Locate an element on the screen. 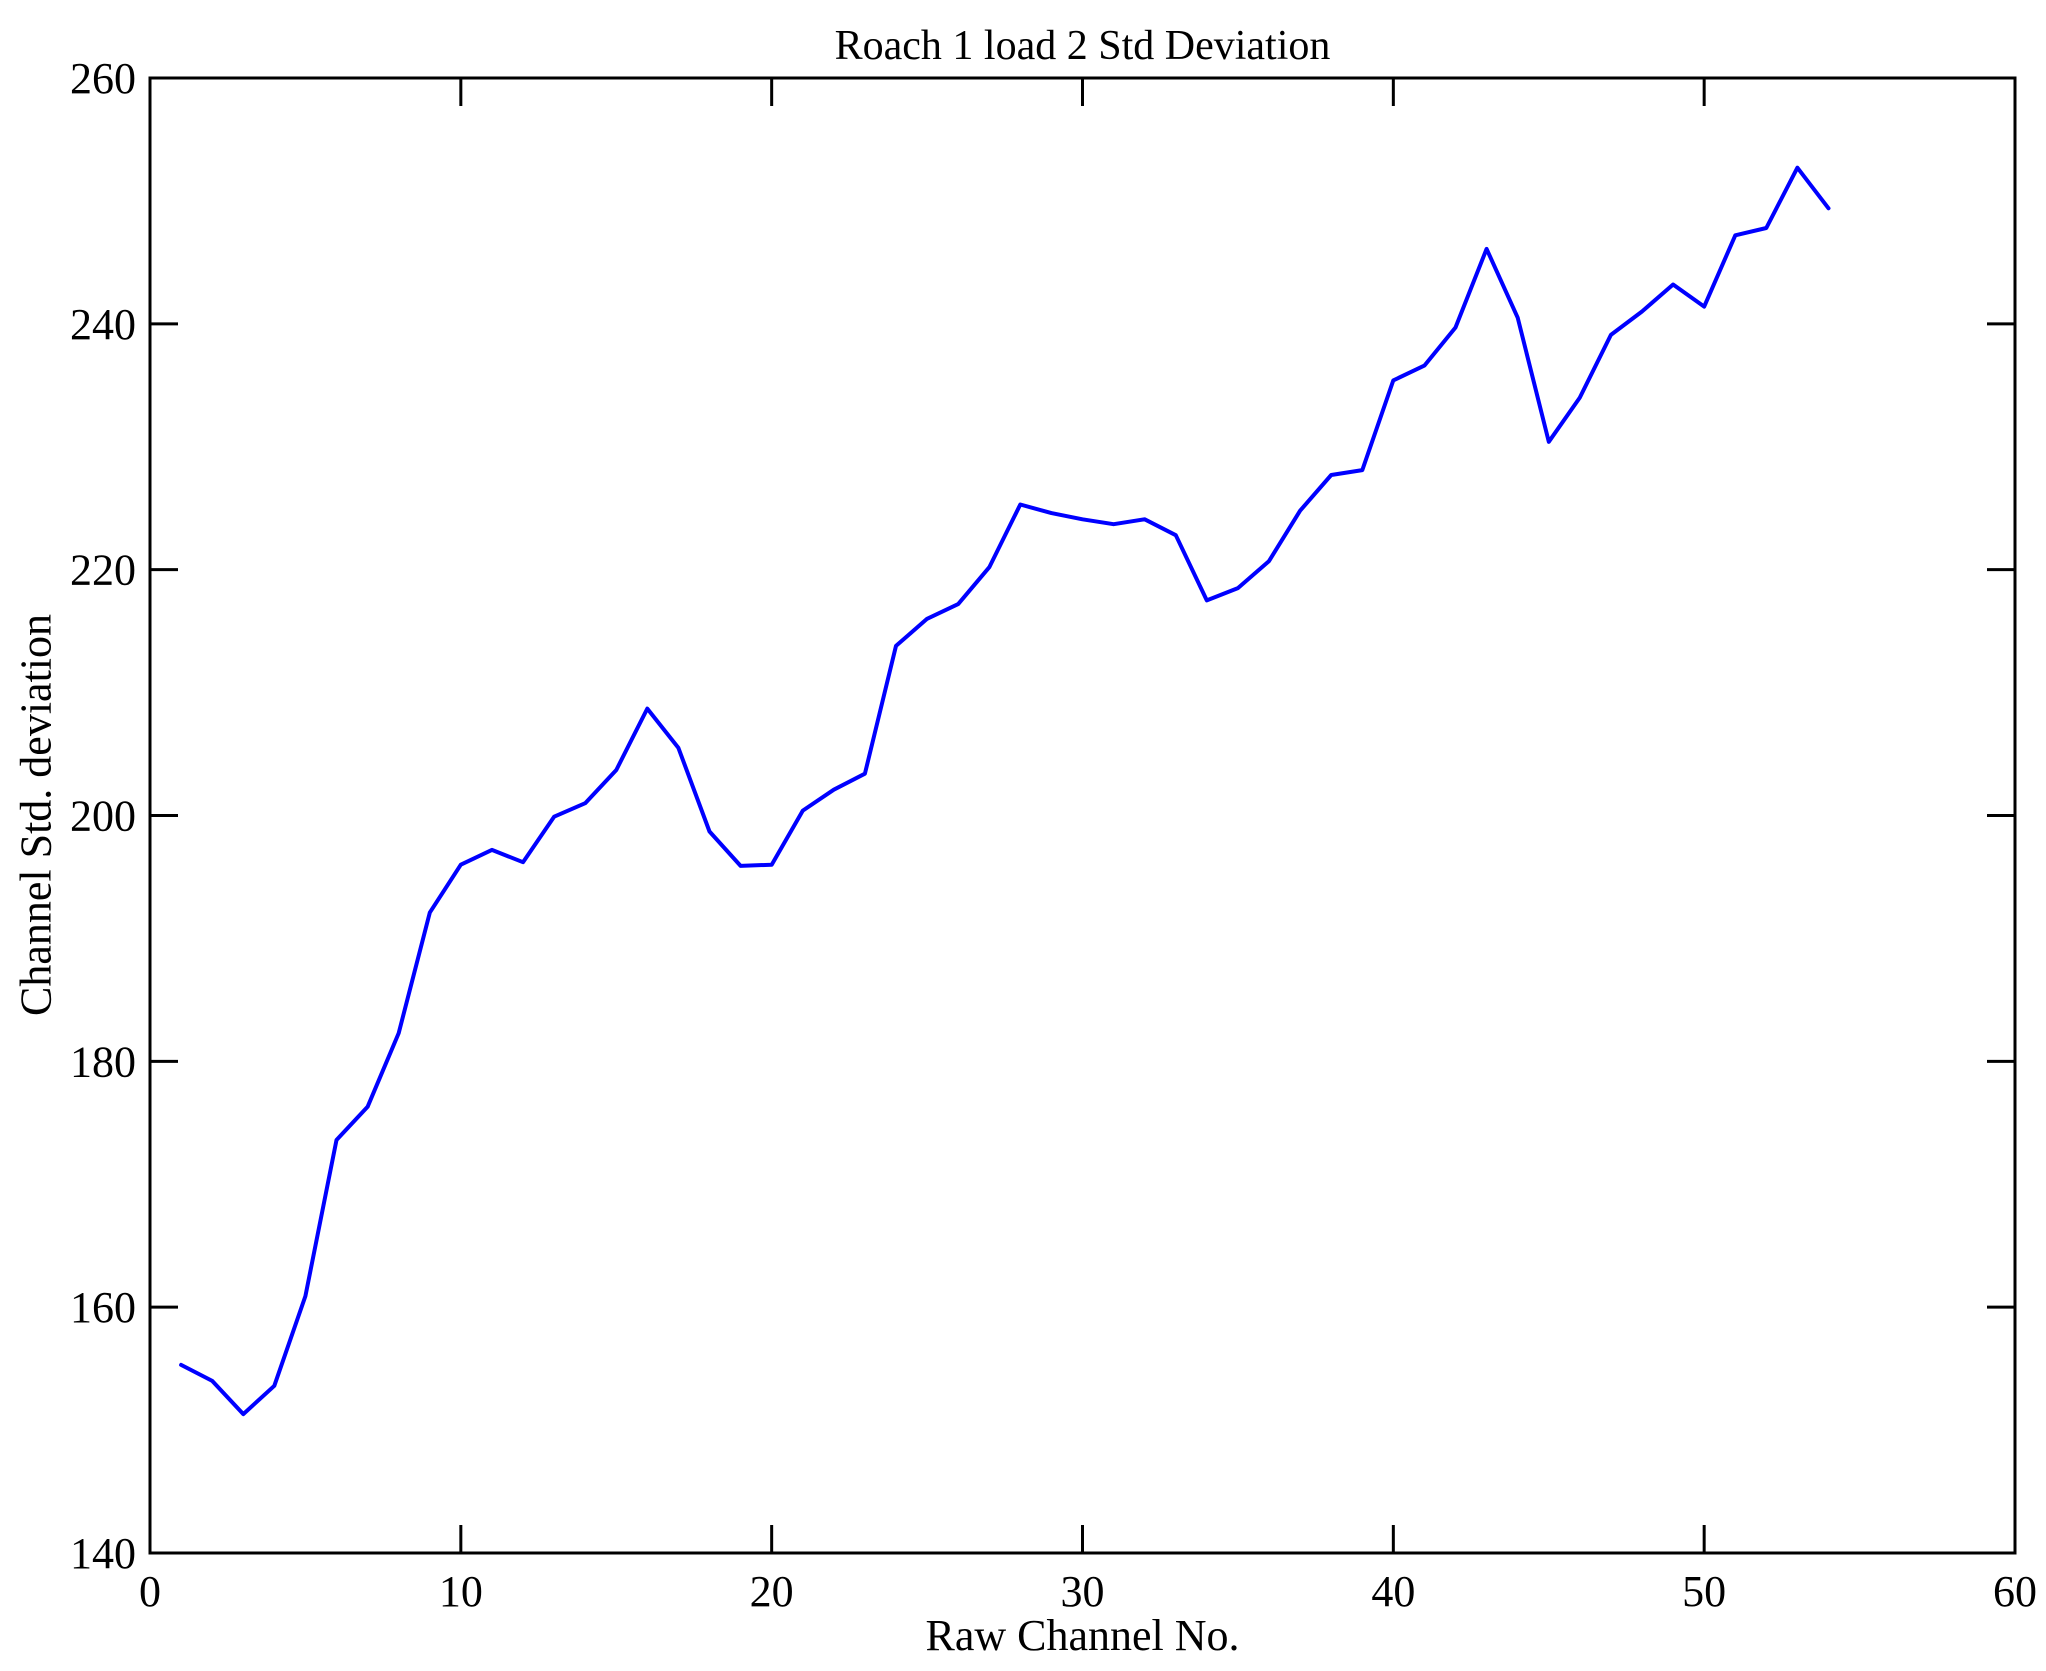  x-tick-label: 50 is located at coordinates (1704, 1591).